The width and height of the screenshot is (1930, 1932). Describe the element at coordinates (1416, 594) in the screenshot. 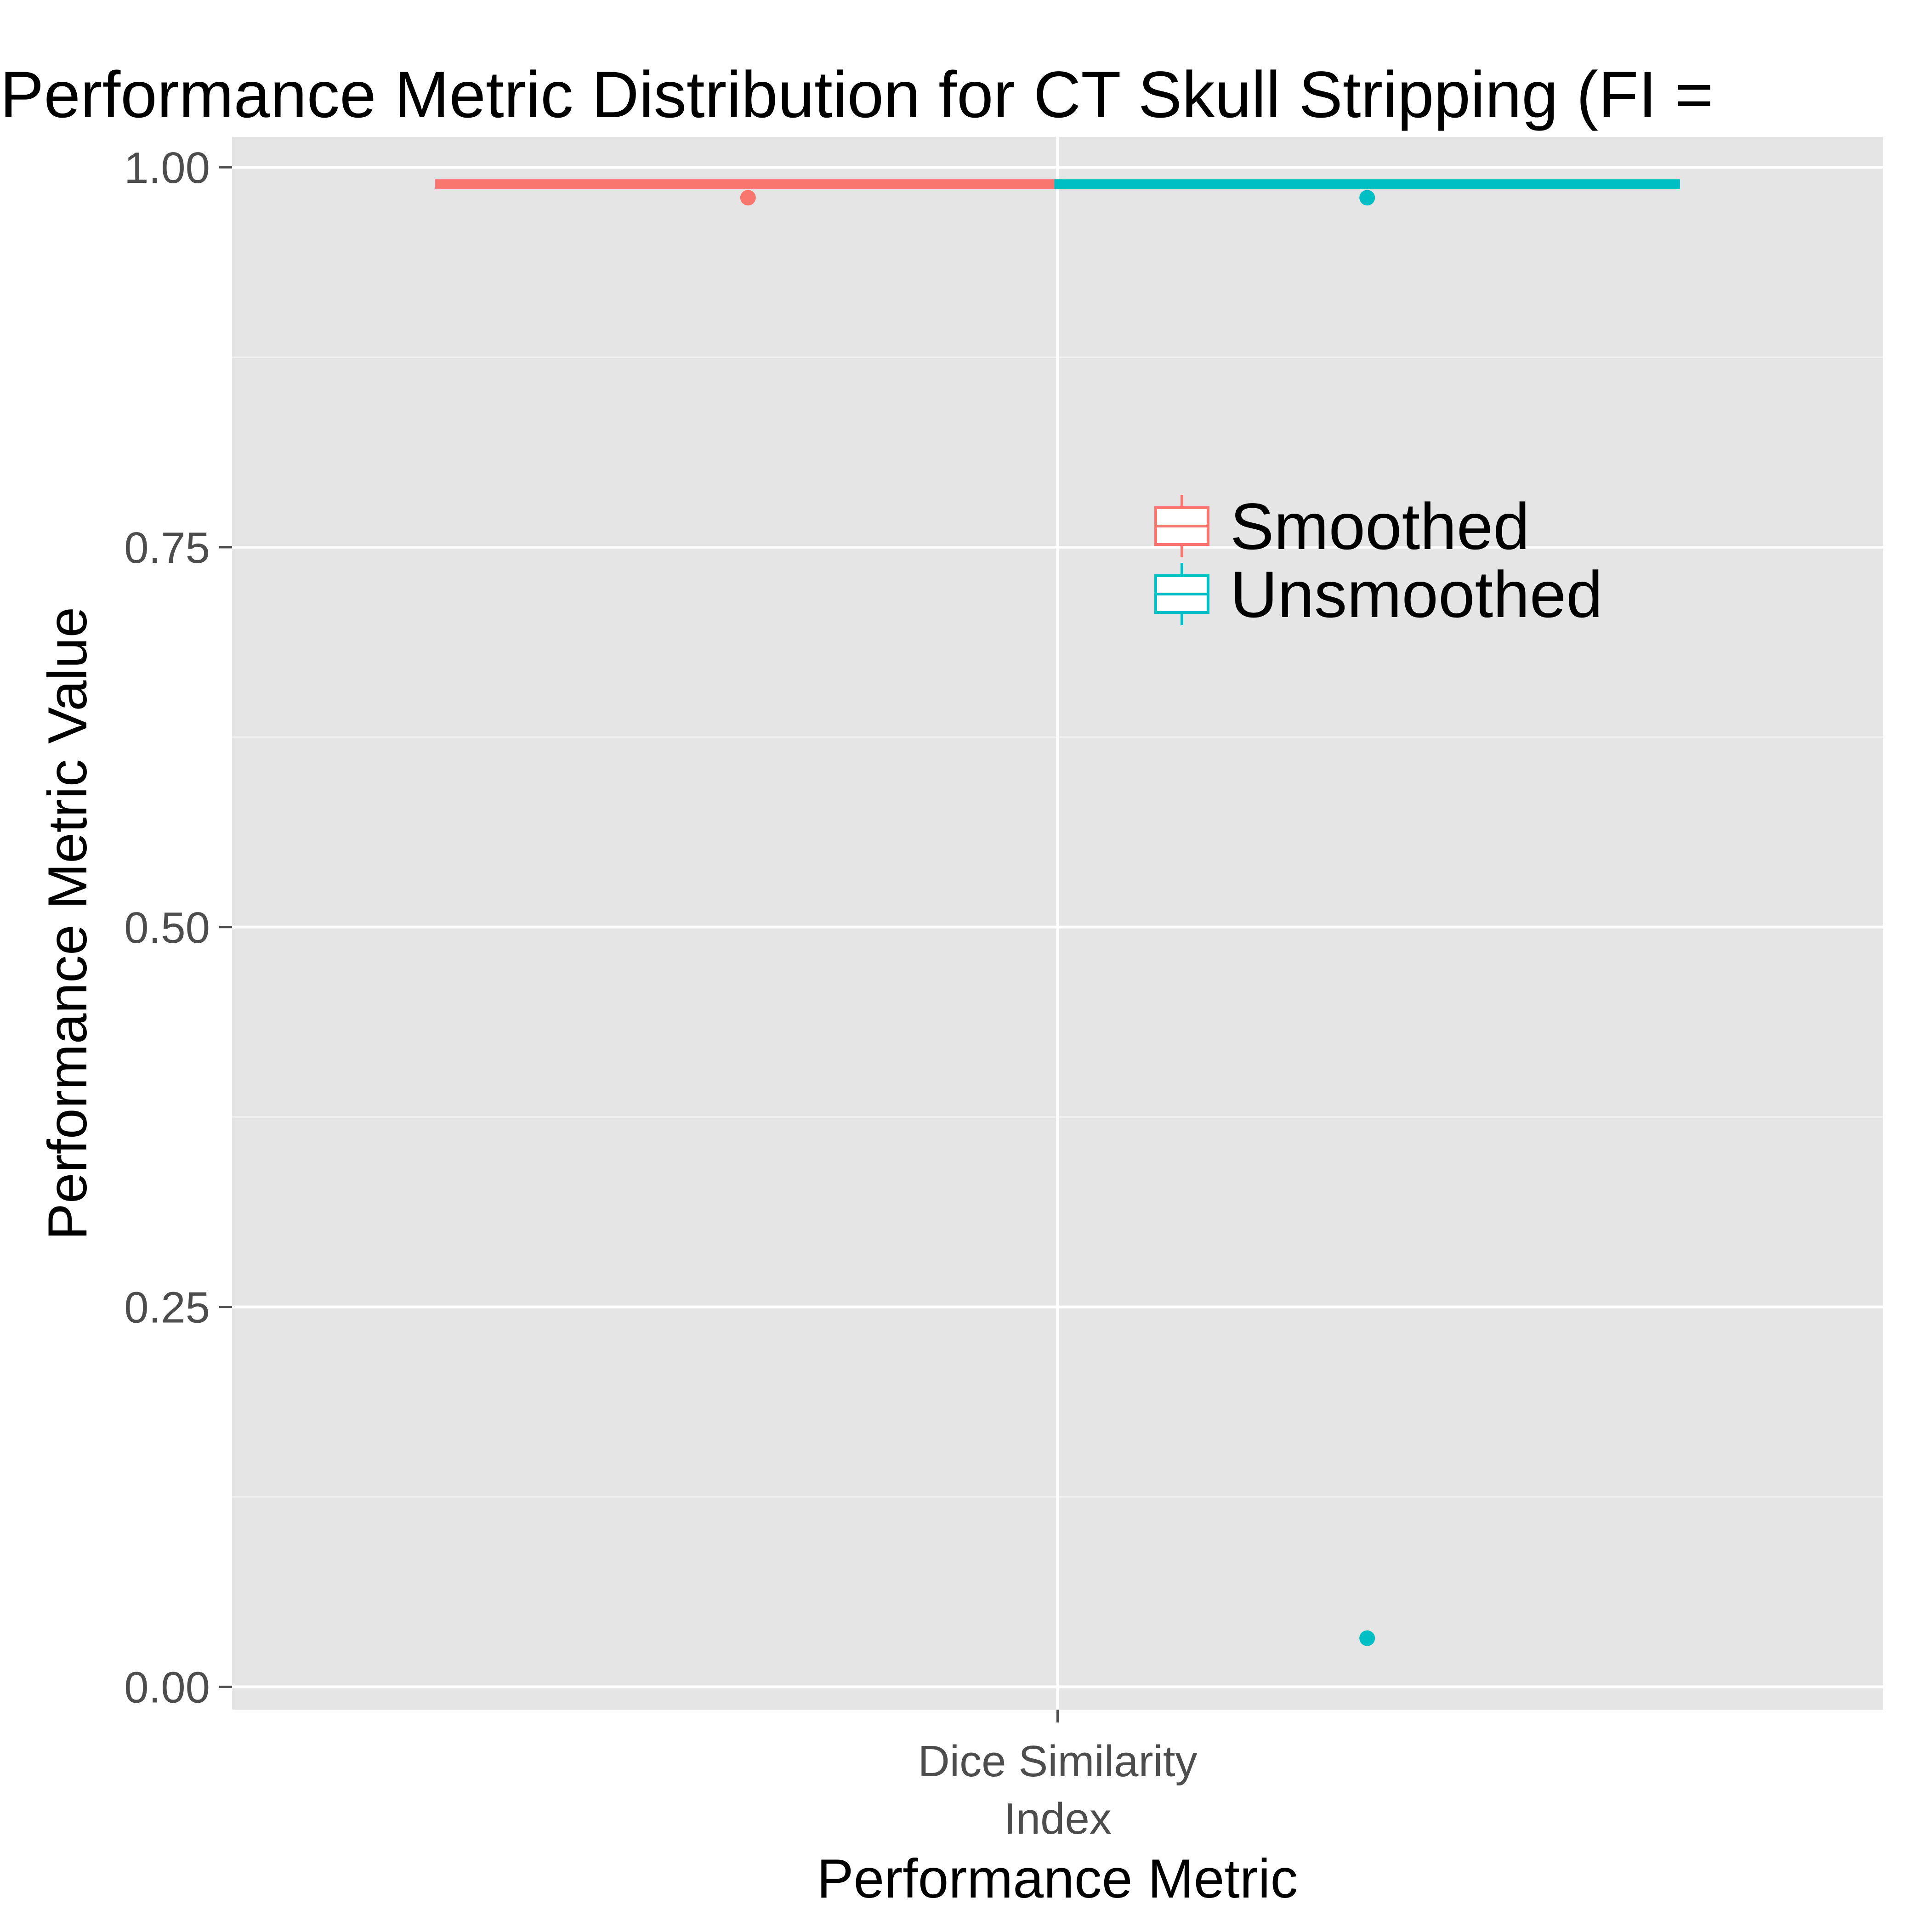

I see `legend-label: Unsmoothed` at that location.